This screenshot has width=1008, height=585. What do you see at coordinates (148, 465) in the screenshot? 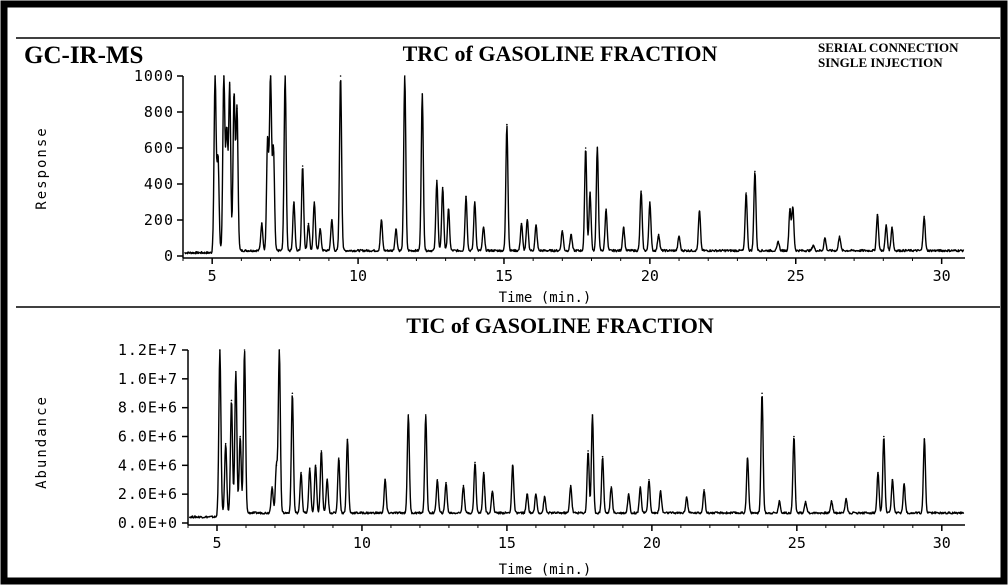
I see `y-tick-label: 4.0E+6` at bounding box center [148, 465].